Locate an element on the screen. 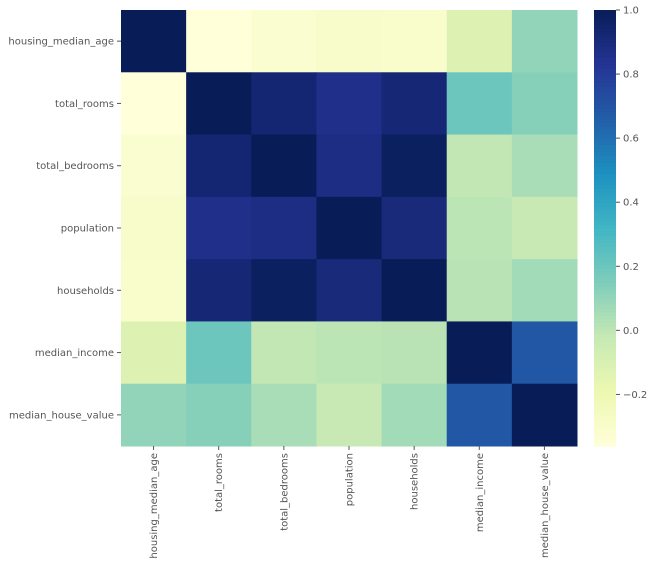 The image size is (654, 570). x-tick-label: total_bedrooms is located at coordinates (284, 492).